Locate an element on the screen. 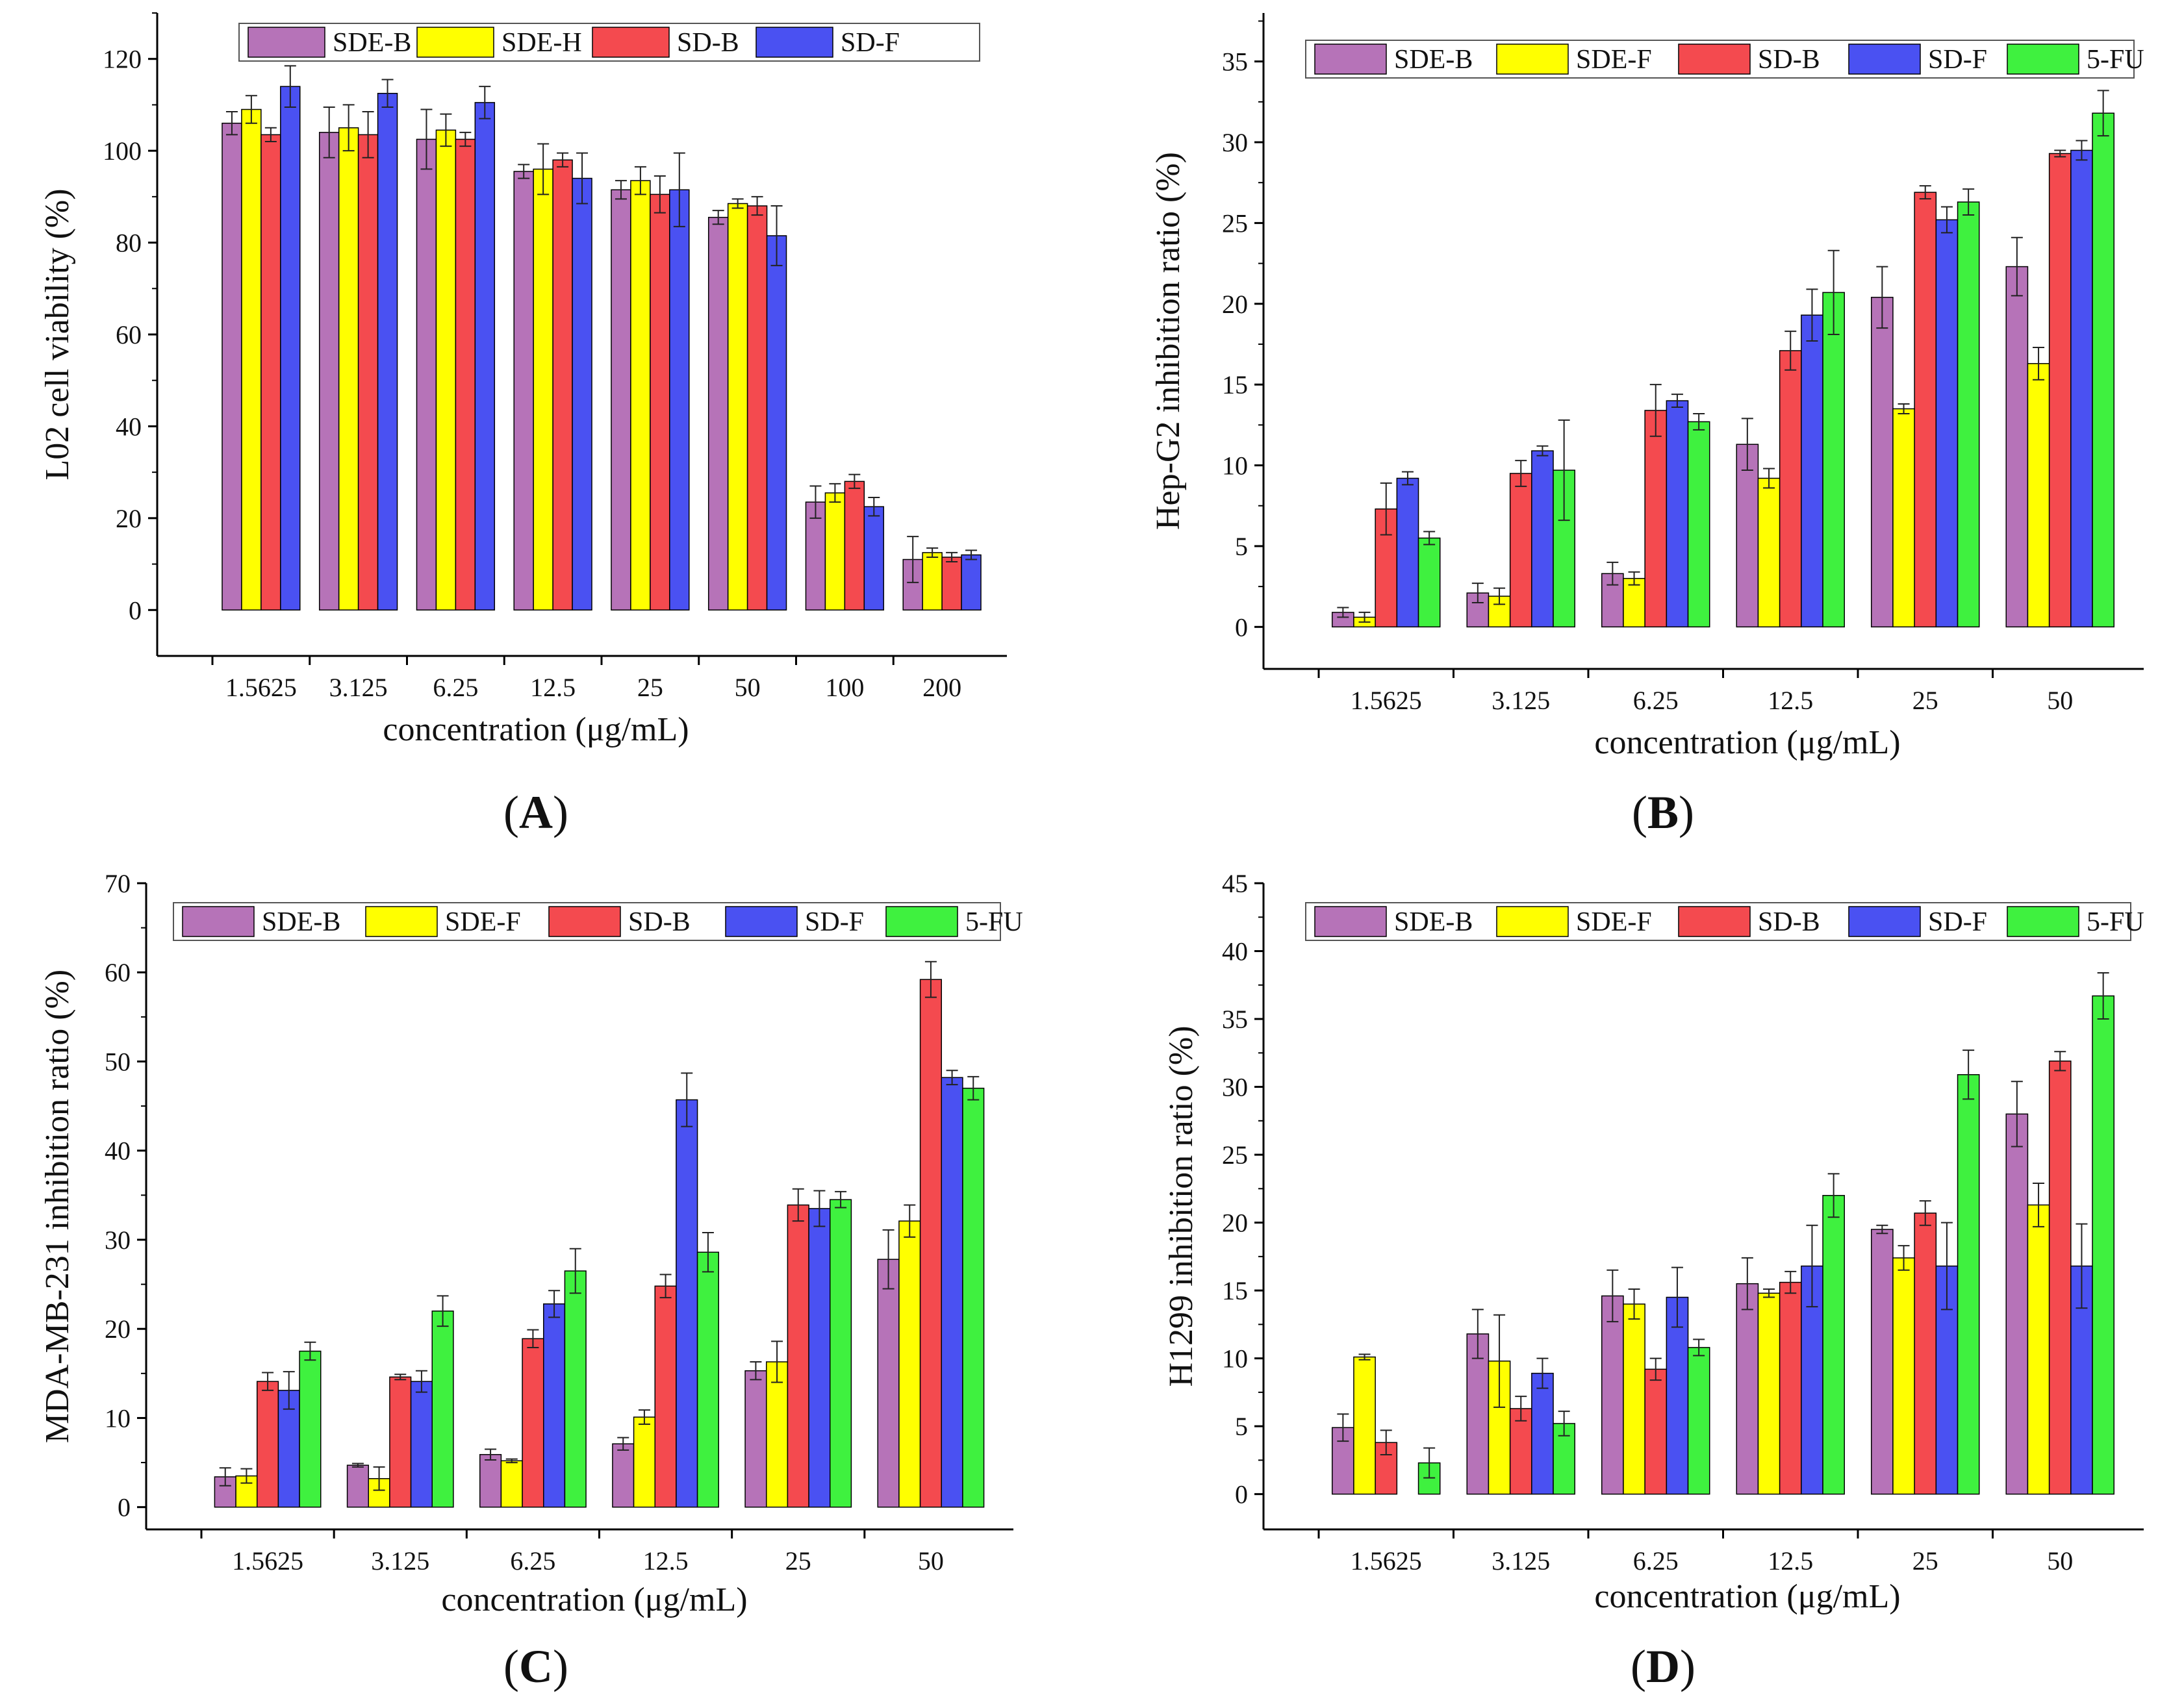  y-axis-title: L02 cell viability (%) is located at coordinates (57, 334).